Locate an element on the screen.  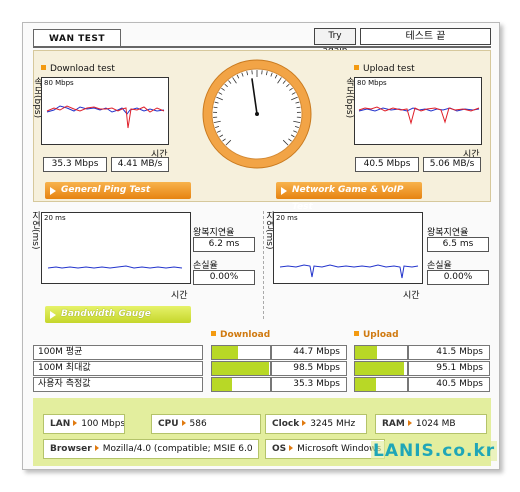
upload-graph is located at coordinates (419, 115).